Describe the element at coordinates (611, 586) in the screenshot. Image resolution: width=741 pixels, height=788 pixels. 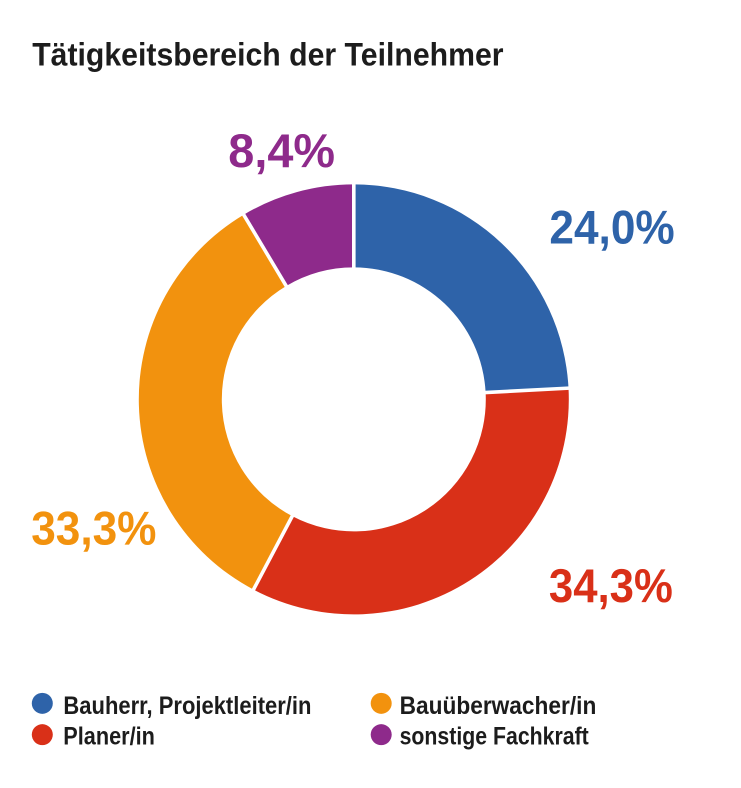
I see `svg-text: 34,3%` at that location.